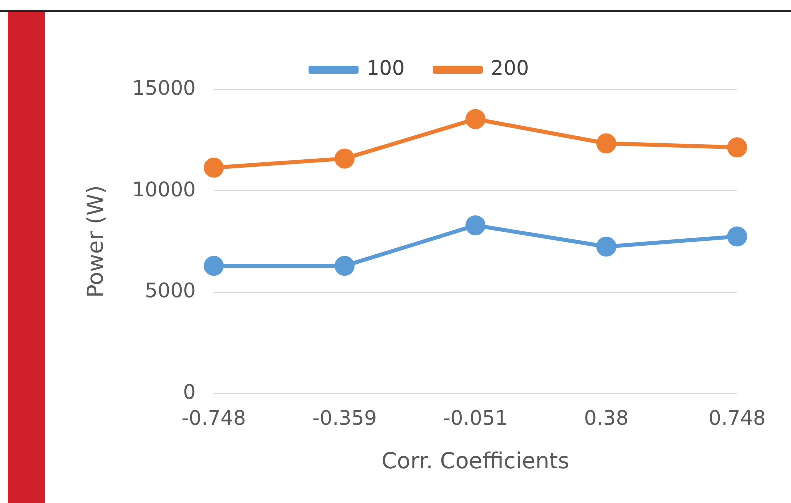 The width and height of the screenshot is (791, 503). Describe the element at coordinates (386, 68) in the screenshot. I see `legend-label: 100` at that location.